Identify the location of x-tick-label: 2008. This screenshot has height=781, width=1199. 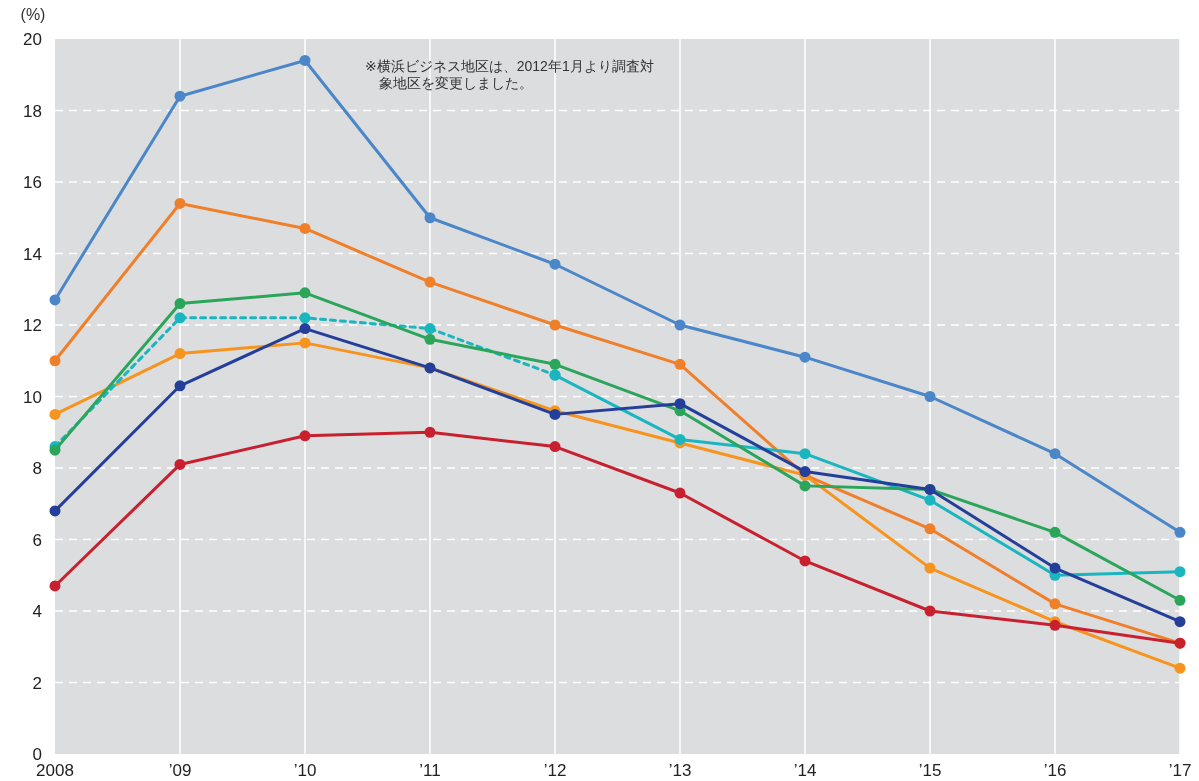
(55, 770).